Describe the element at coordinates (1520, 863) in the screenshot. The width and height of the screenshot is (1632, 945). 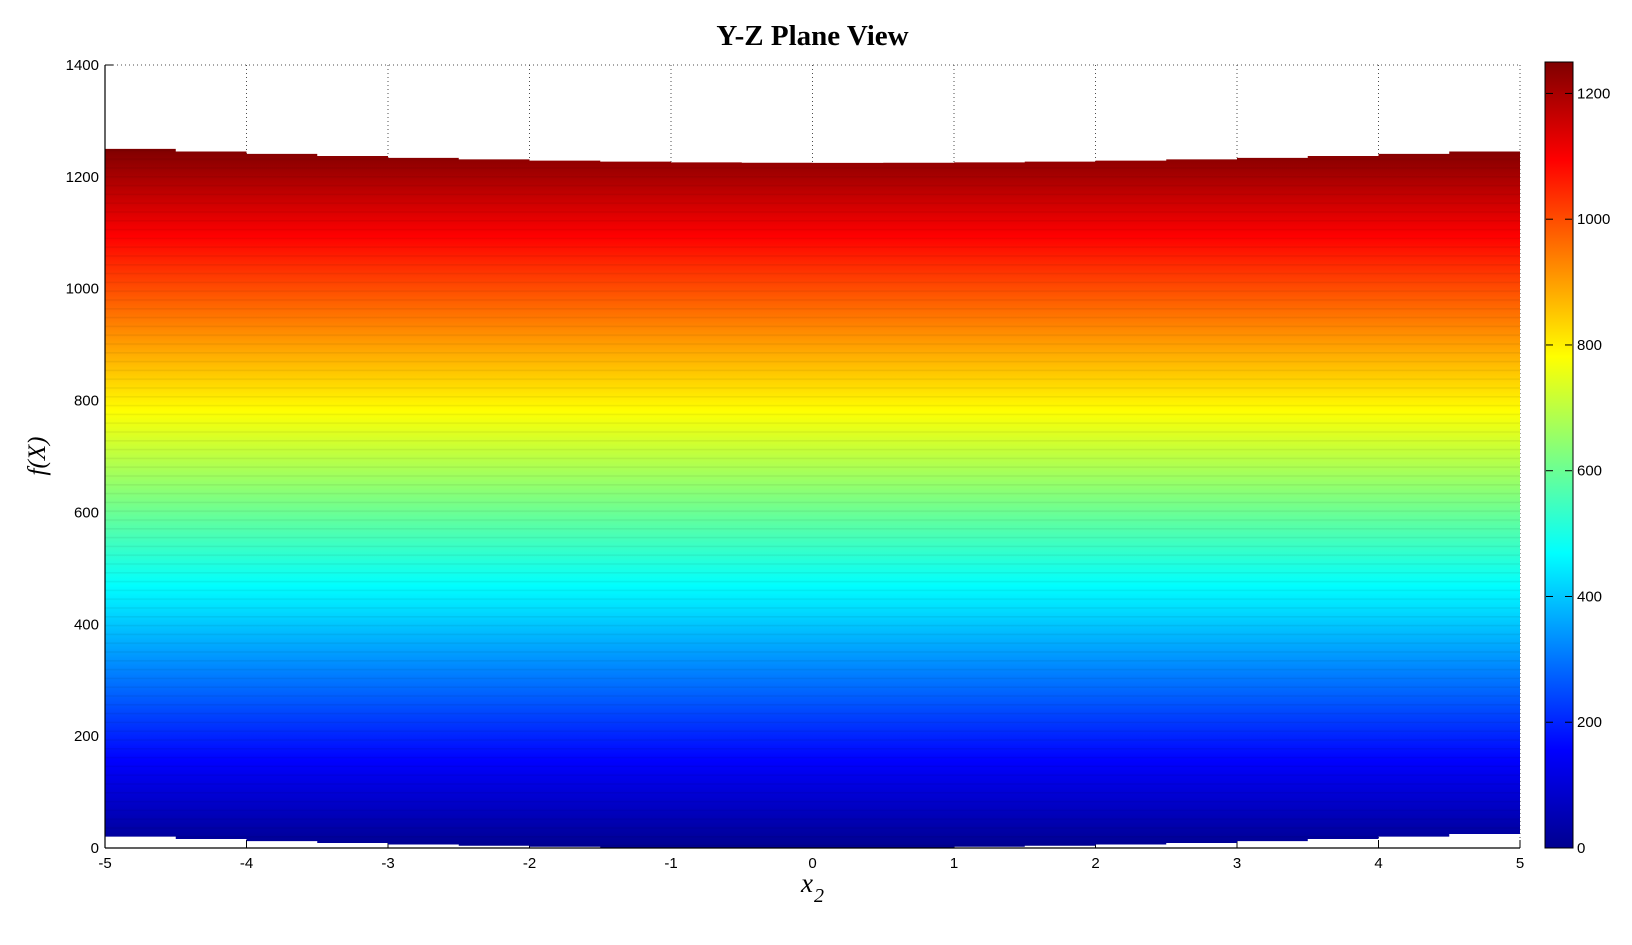
I see `x-tick-label: 5` at that location.